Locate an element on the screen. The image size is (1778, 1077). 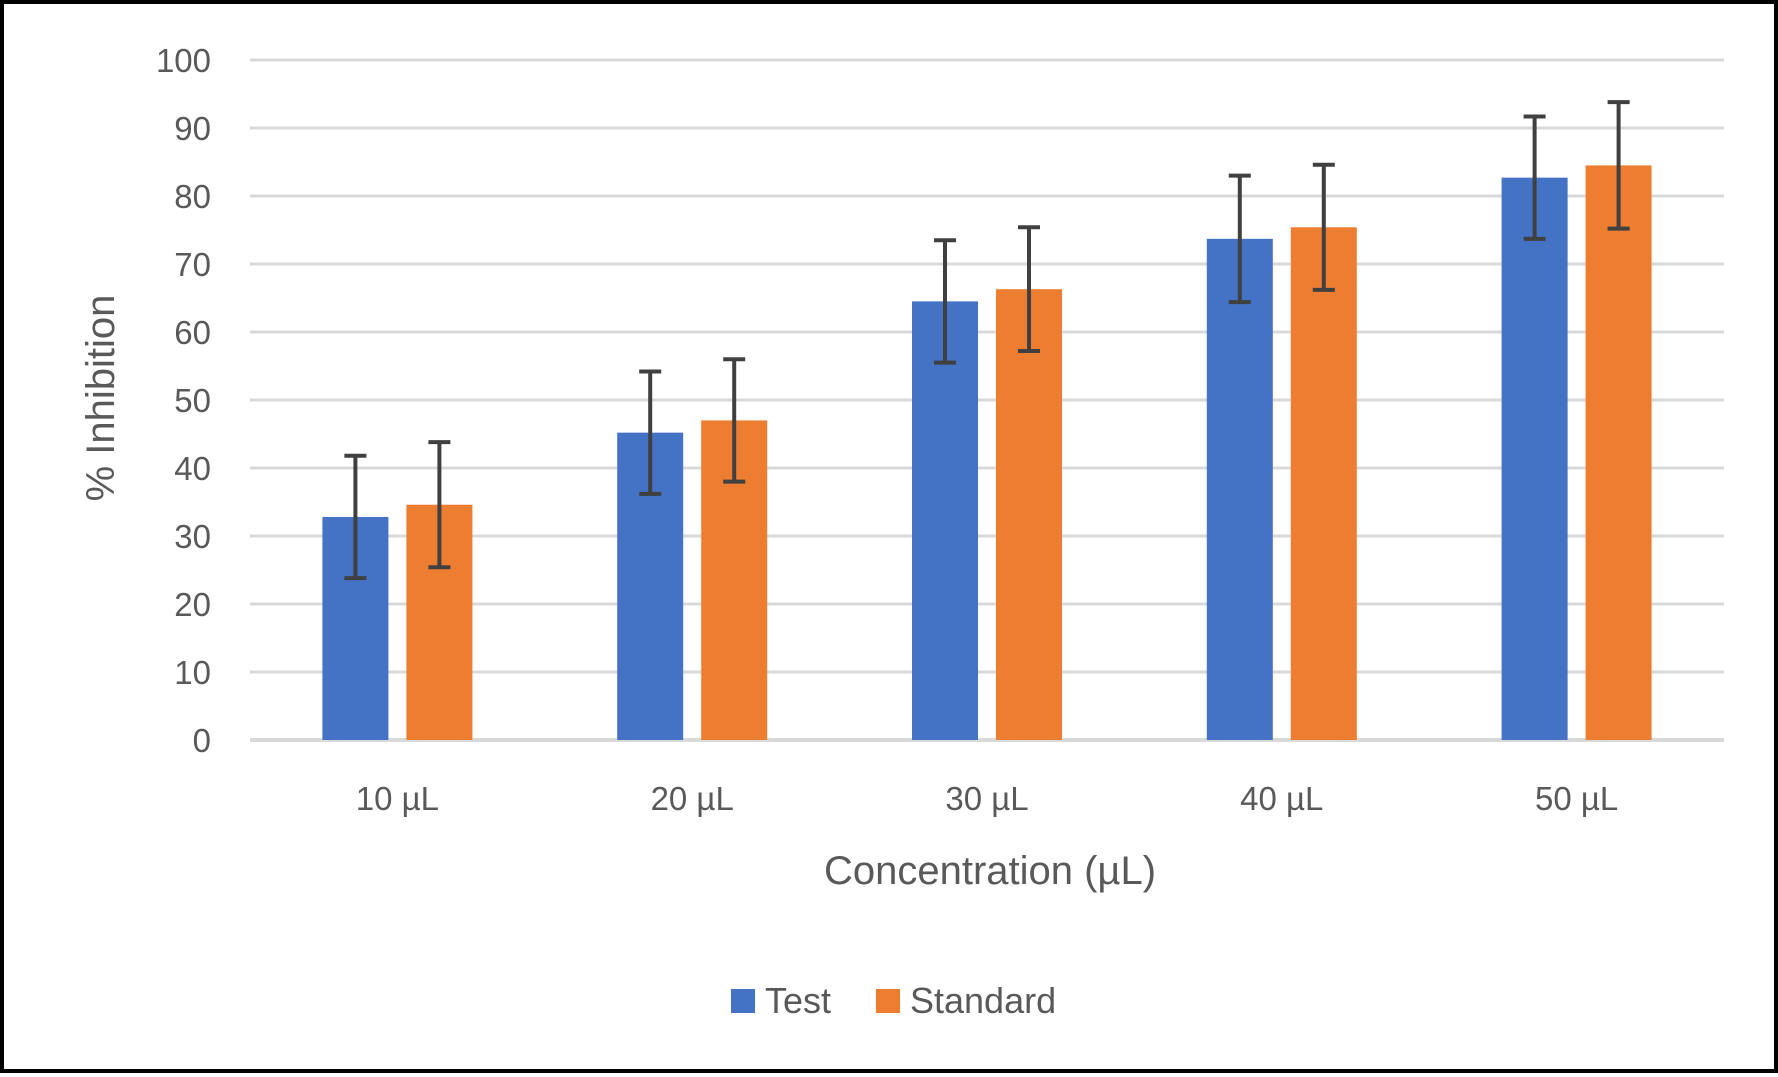
y-axis-title: % Inhibition is located at coordinates (101, 398).